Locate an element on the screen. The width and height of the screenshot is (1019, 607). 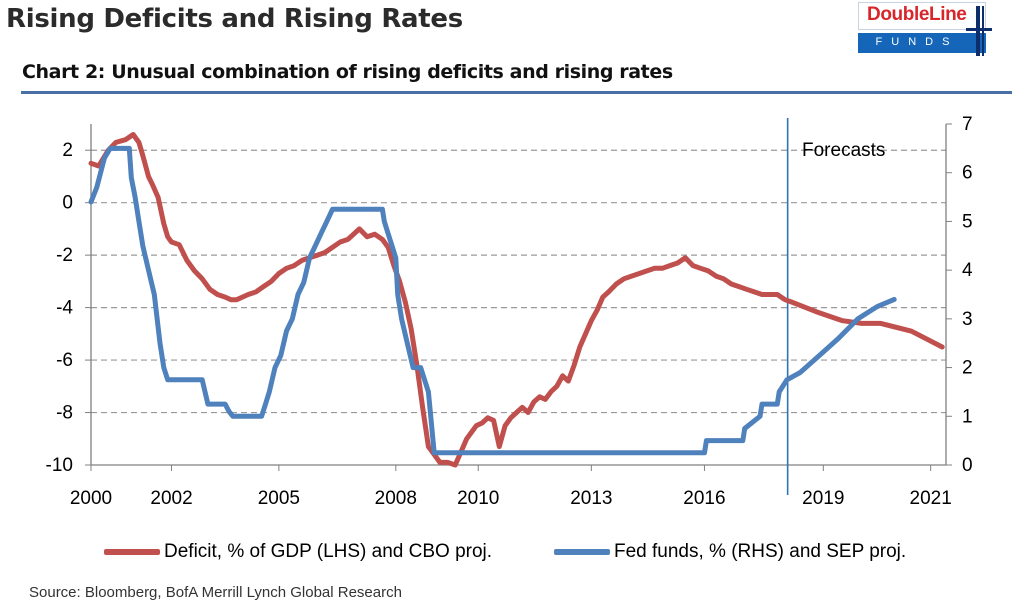
logo-name-box: DoubleLine is located at coordinates (922, 16).